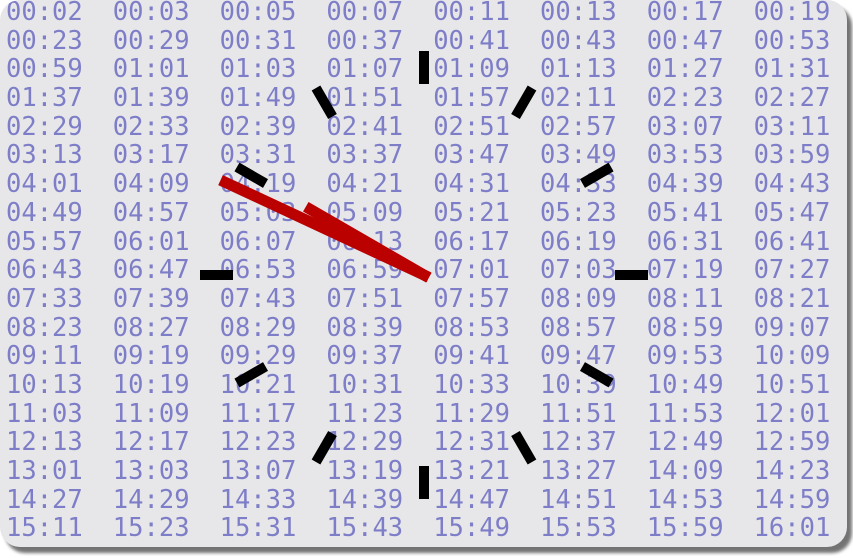 The image size is (853, 558). I want to click on time-cell: 12:49, so click(685, 442).